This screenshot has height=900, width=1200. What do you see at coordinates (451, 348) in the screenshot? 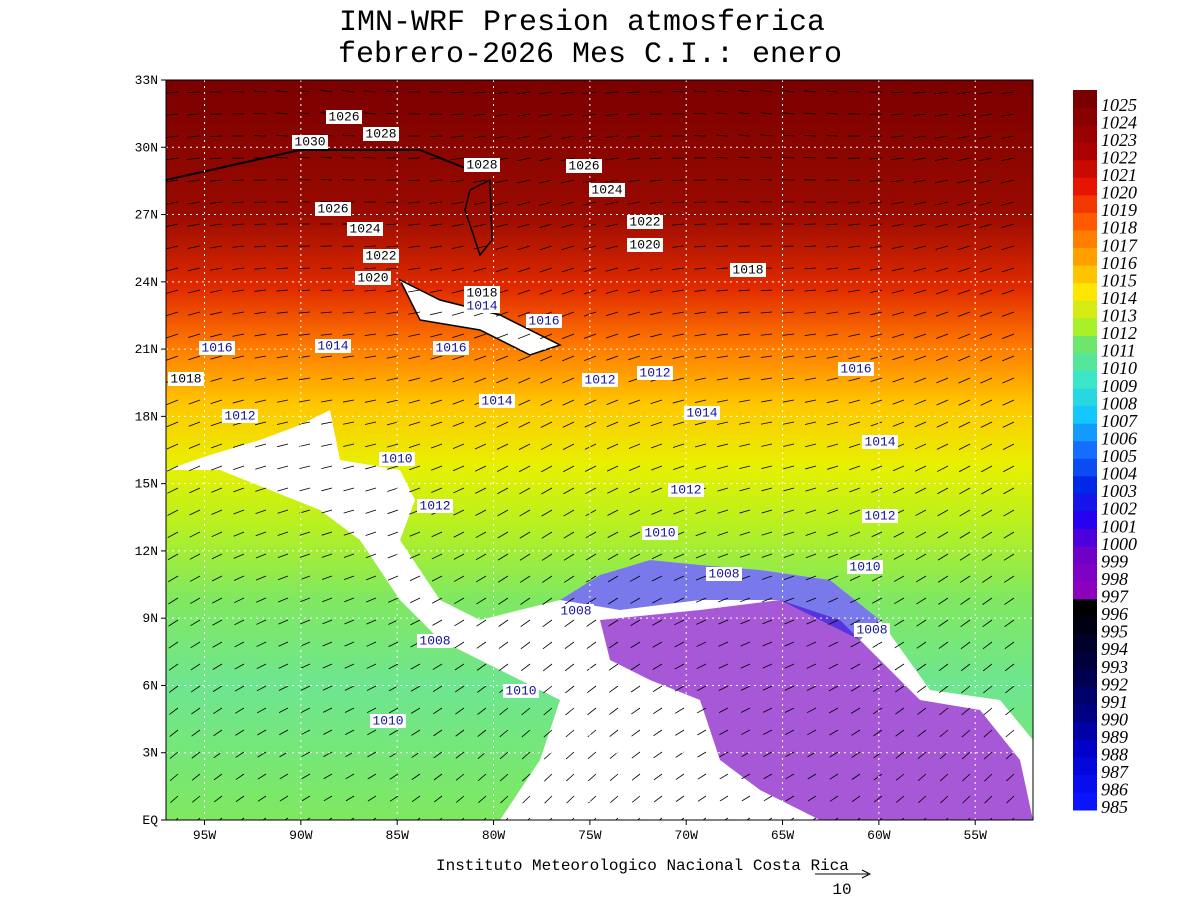
I see `contour-label-bg` at bounding box center [451, 348].